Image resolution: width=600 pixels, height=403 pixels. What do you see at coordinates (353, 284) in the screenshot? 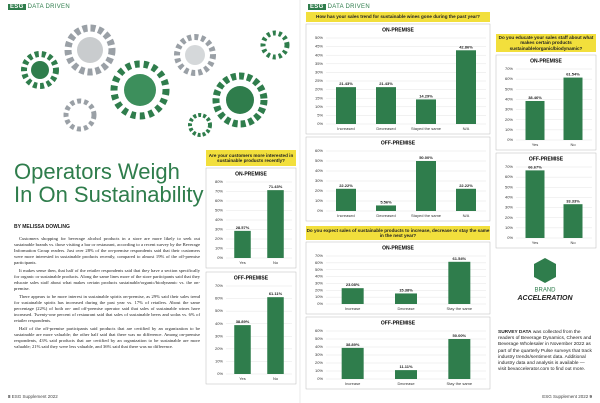
I see `value-label: 23.08%` at bounding box center [353, 284].